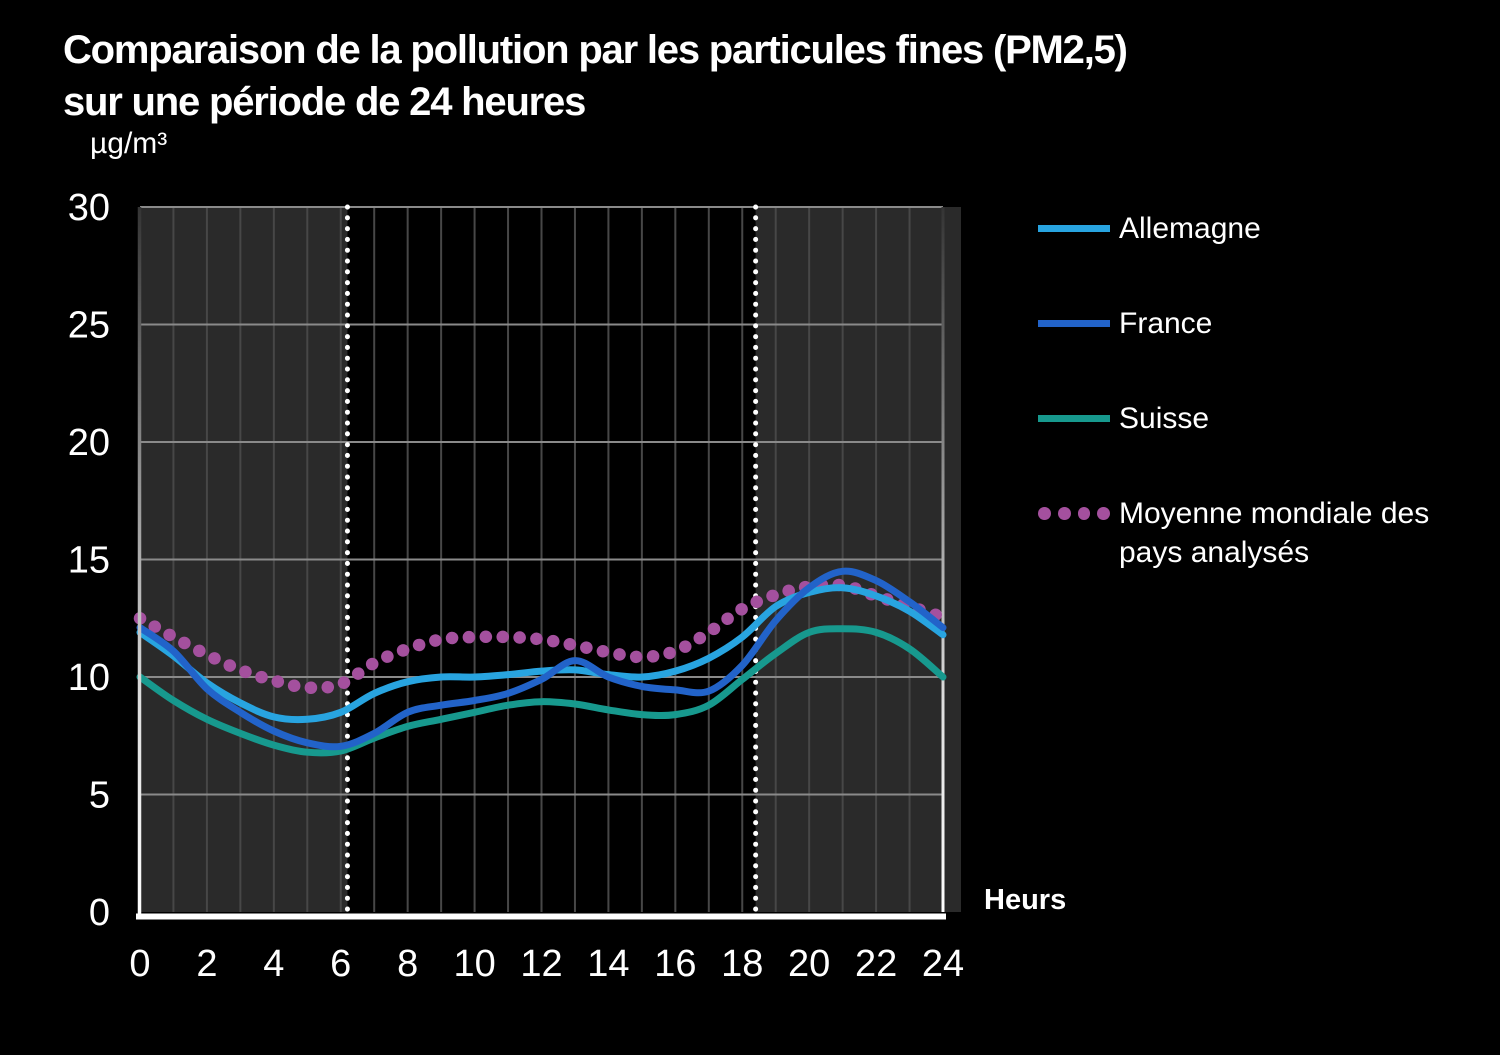  What do you see at coordinates (1074, 228) in the screenshot?
I see `legend-line-swatch-allemagne` at bounding box center [1074, 228].